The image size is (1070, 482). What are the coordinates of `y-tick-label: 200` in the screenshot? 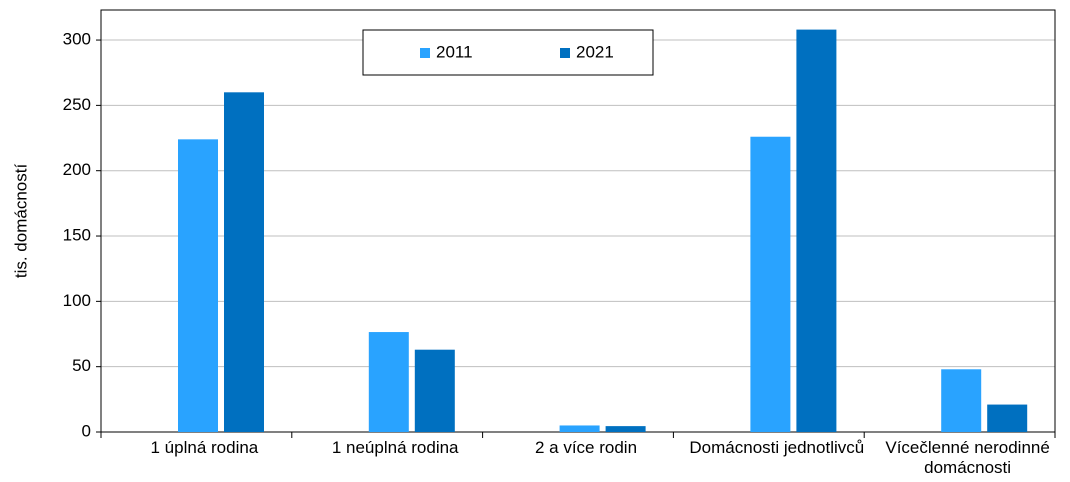 It's located at (77, 169).